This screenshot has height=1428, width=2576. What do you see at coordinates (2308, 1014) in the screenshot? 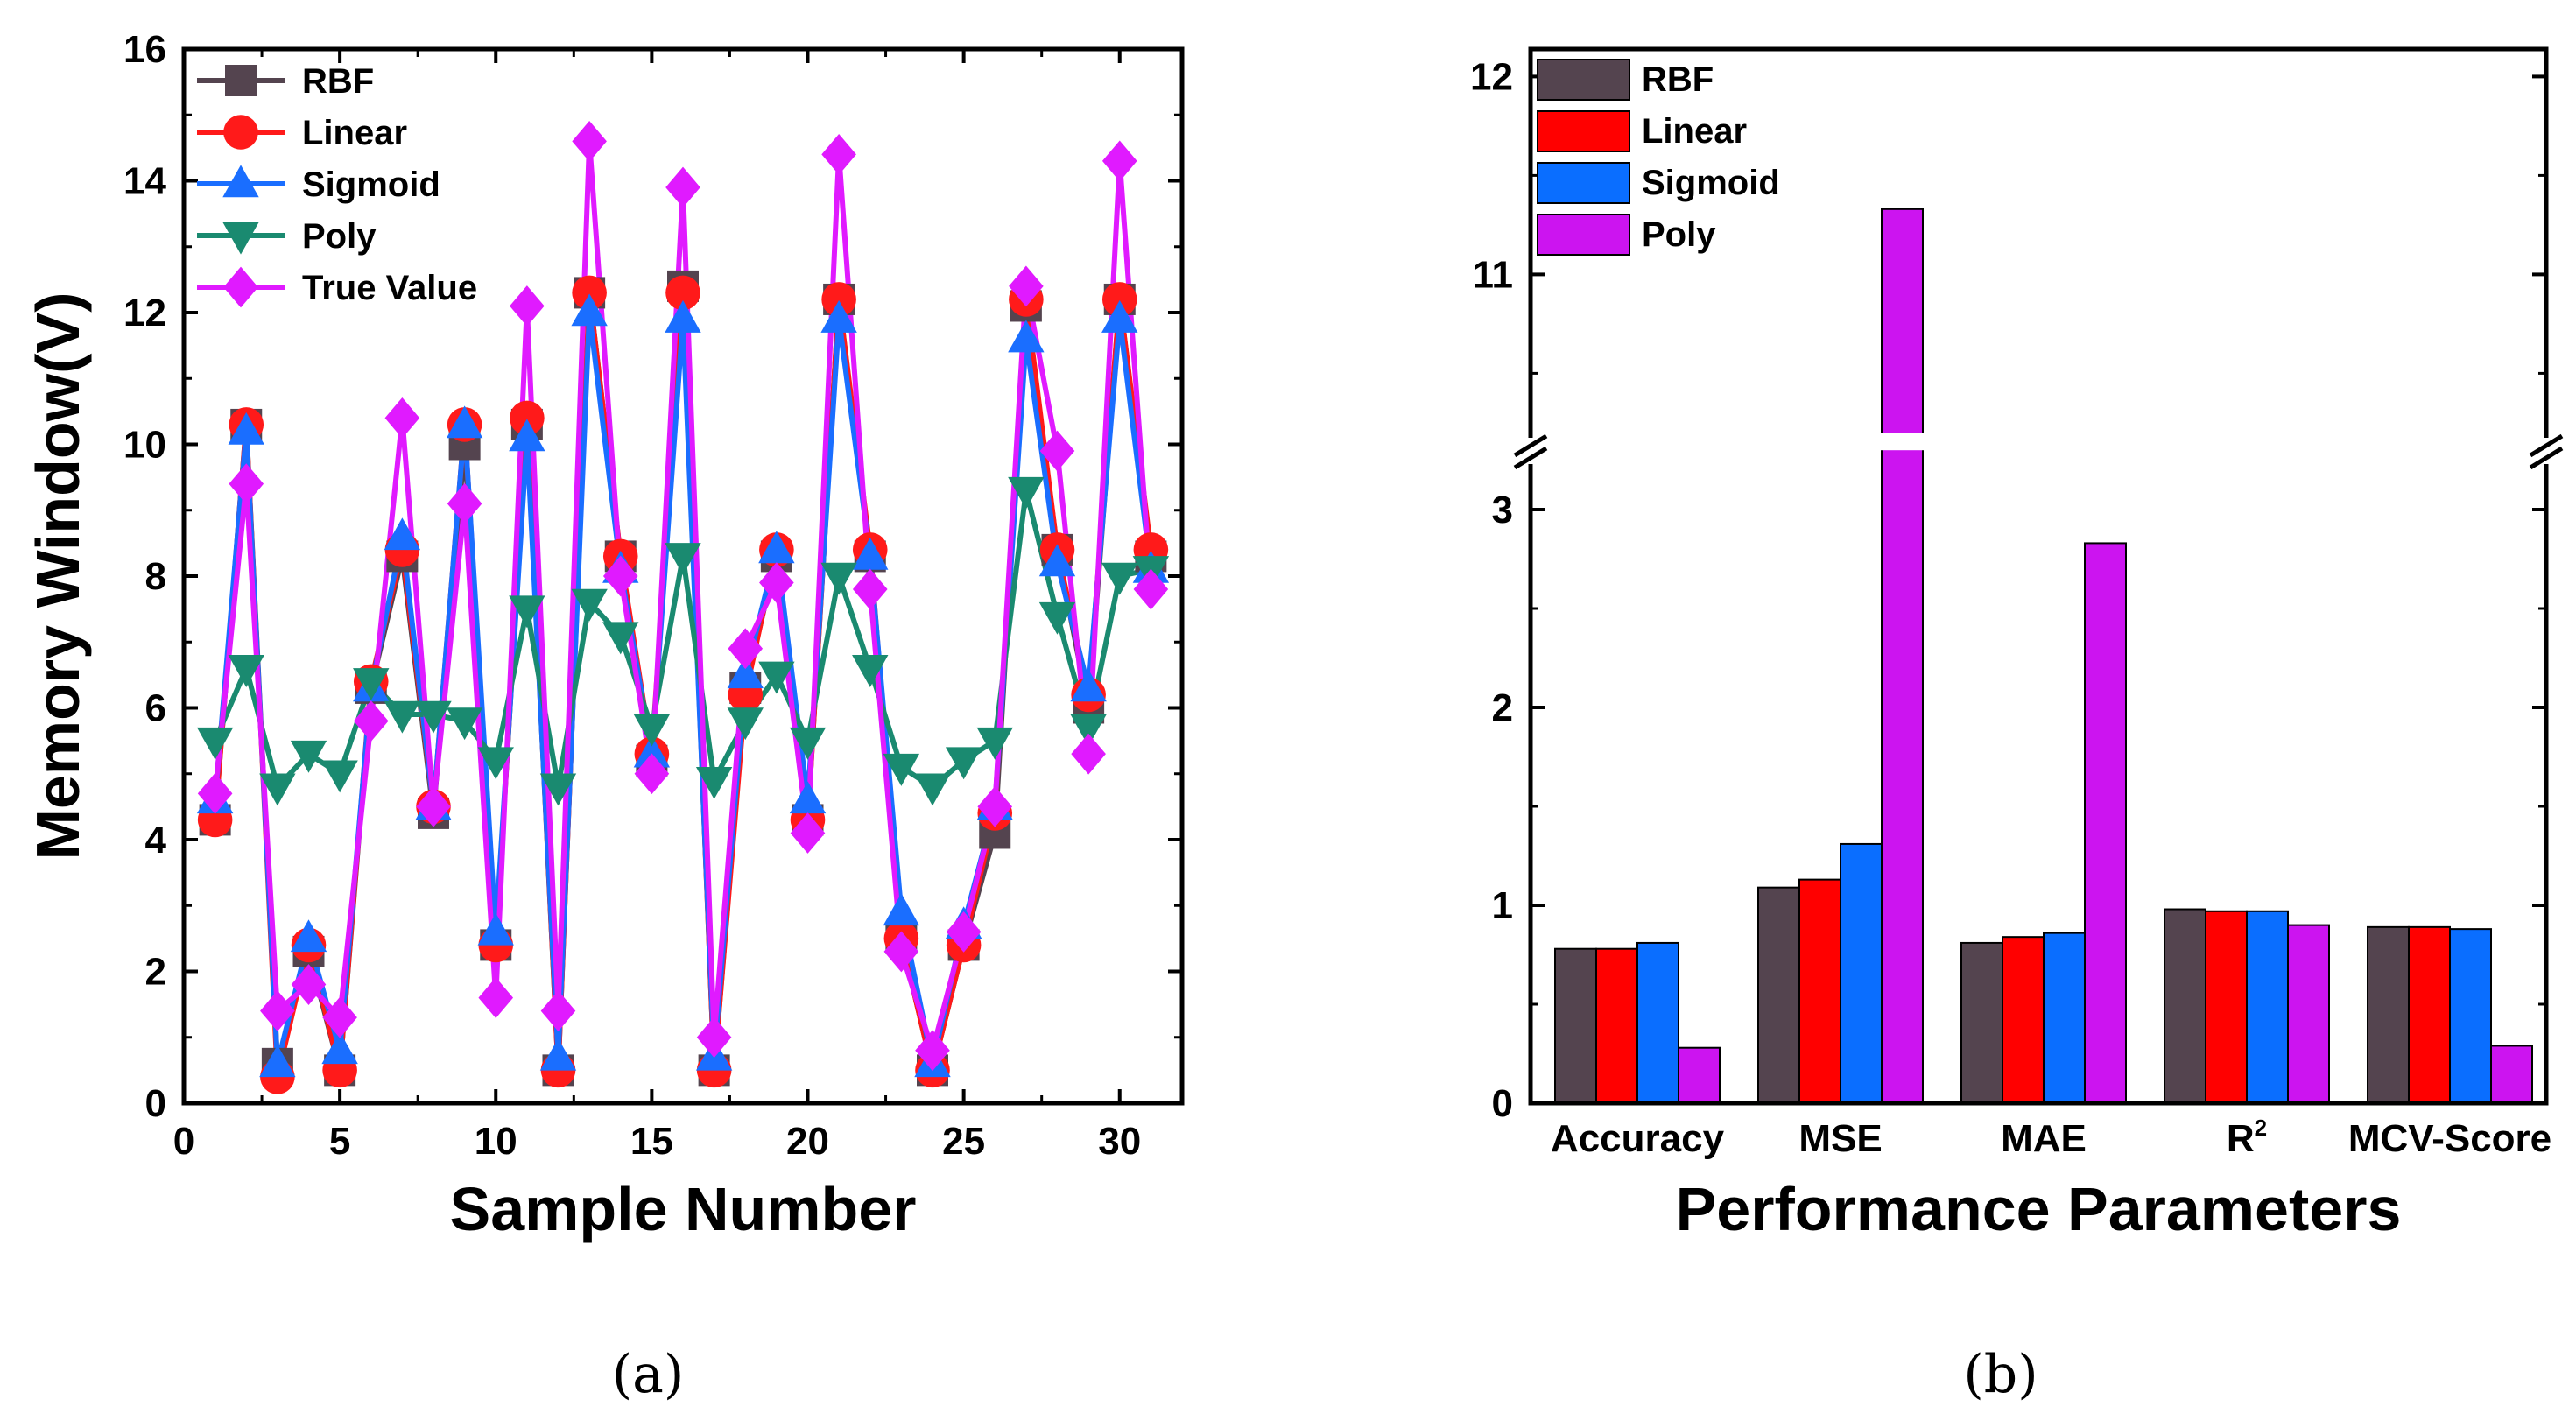
I see `bar-poly-r` at bounding box center [2308, 1014].